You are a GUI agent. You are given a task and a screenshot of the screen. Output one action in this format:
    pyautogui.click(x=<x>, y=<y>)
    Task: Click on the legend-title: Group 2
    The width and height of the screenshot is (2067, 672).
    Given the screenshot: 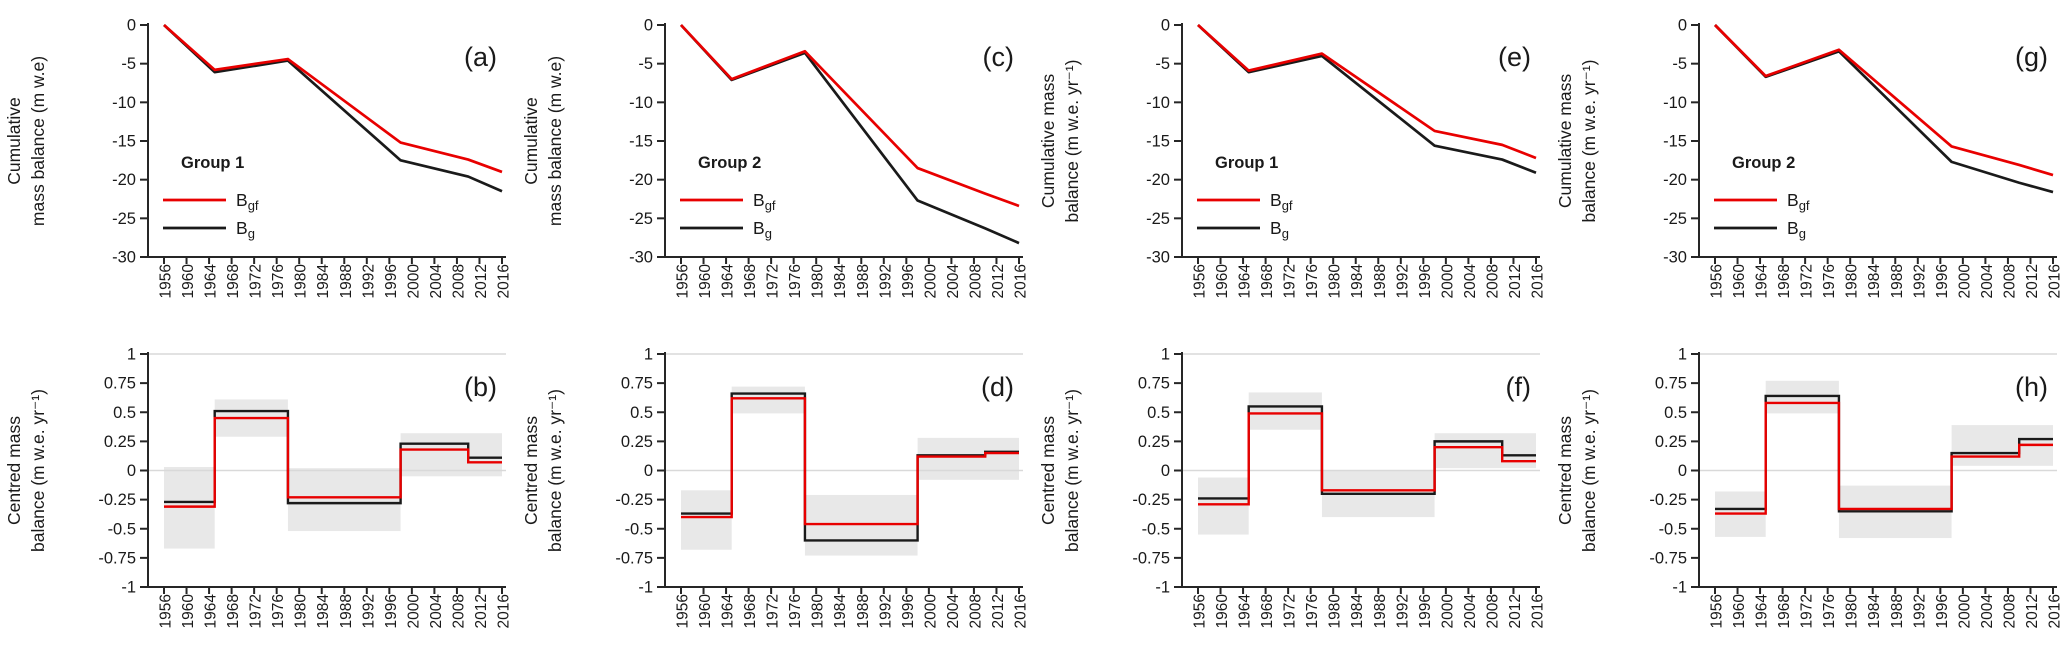 What is the action you would take?
    pyautogui.click(x=729, y=163)
    